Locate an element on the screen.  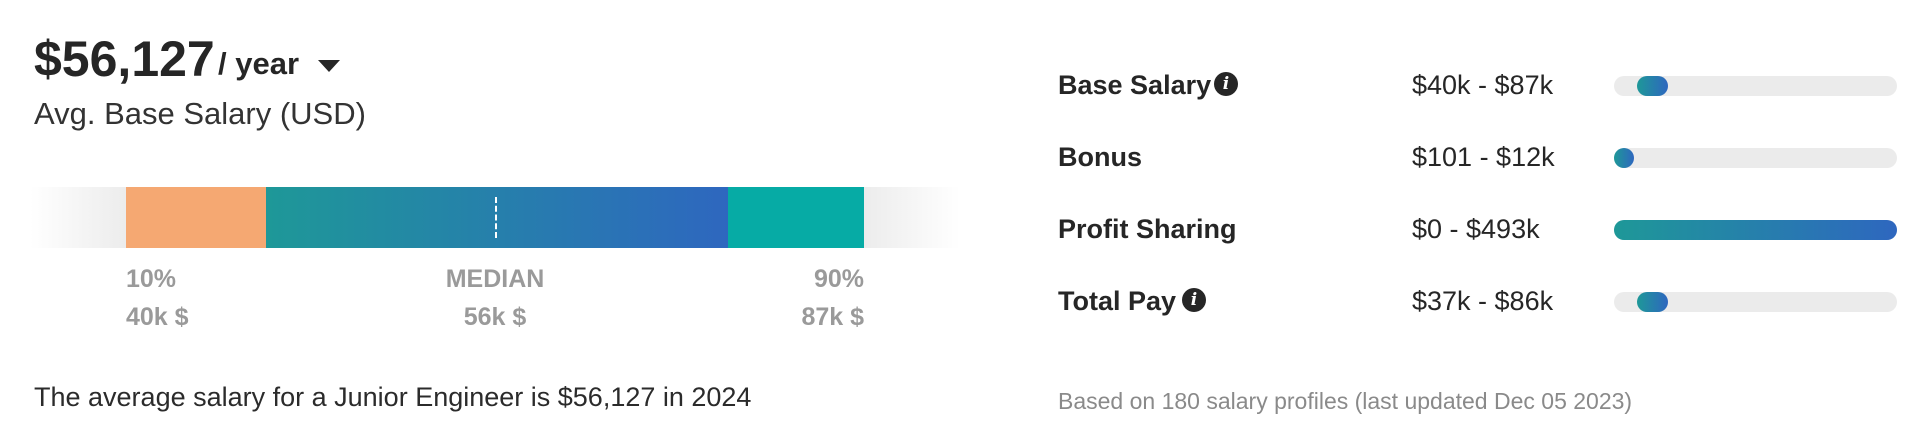
base-salary-range: $40k - $87k is located at coordinates (1483, 85).